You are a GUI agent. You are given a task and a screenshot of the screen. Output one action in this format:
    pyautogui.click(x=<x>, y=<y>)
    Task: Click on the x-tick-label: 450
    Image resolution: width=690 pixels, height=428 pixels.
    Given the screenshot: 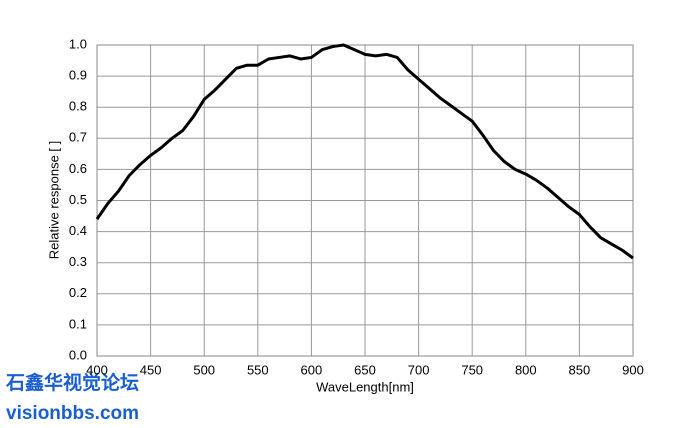 What is the action you would take?
    pyautogui.click(x=151, y=369)
    